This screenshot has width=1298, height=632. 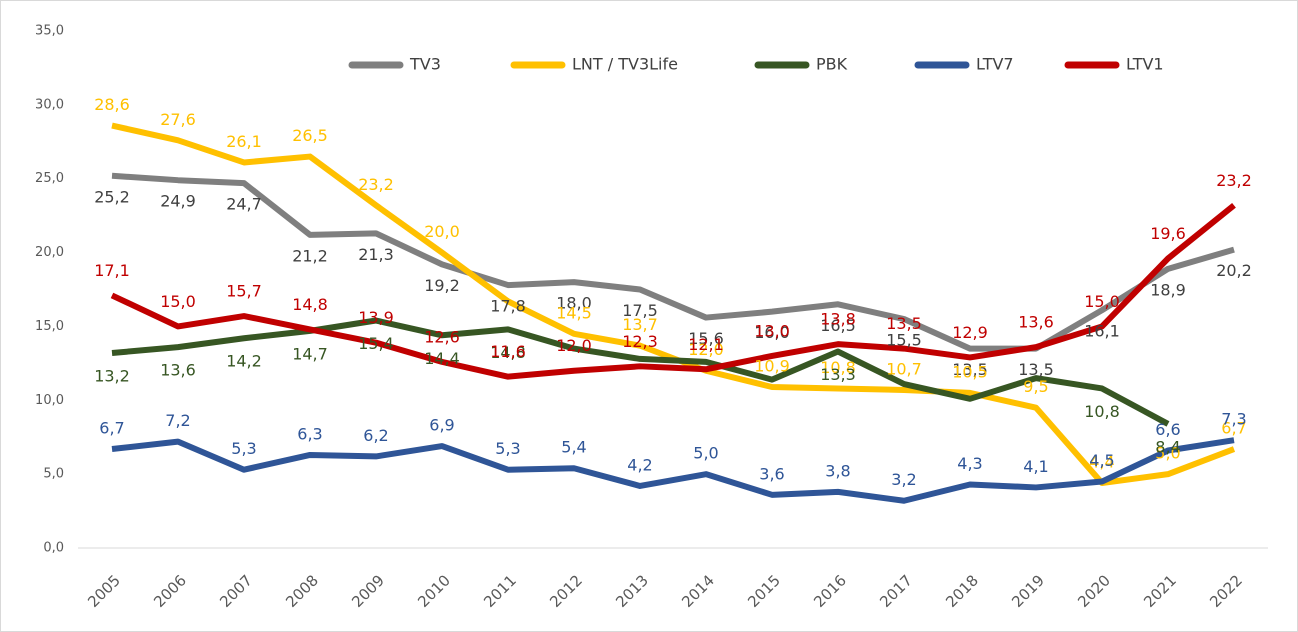 What do you see at coordinates (837, 470) in the screenshot?
I see `data-label: 3,8` at bounding box center [837, 470].